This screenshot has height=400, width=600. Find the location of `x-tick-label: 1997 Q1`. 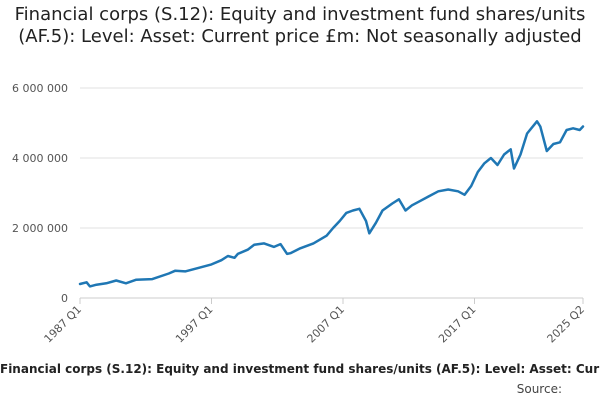

x-tick-label: 1997 Q1 is located at coordinates (194, 324).